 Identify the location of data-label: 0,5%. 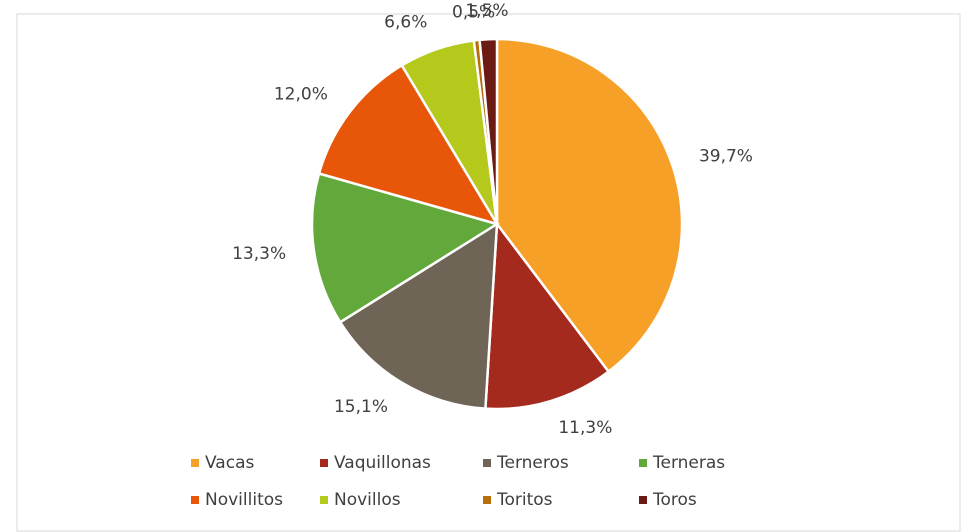
(473, 12).